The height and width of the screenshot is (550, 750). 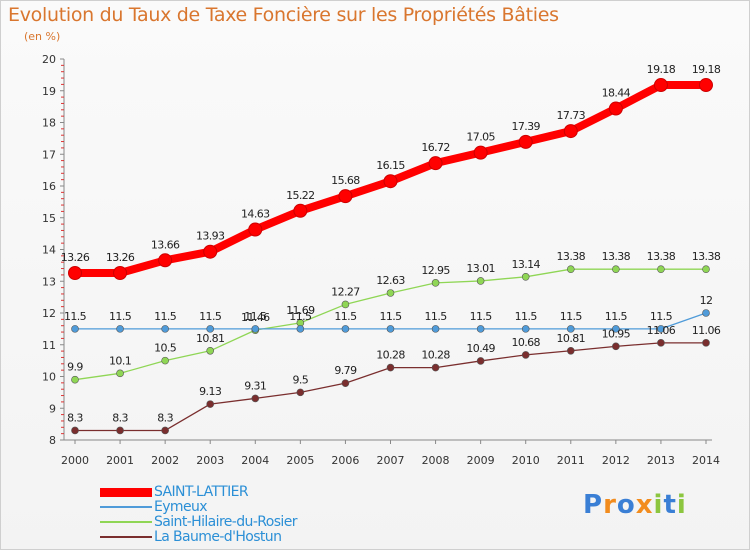 What do you see at coordinates (435, 355) in the screenshot?
I see `data-label: 10.28` at bounding box center [435, 355].